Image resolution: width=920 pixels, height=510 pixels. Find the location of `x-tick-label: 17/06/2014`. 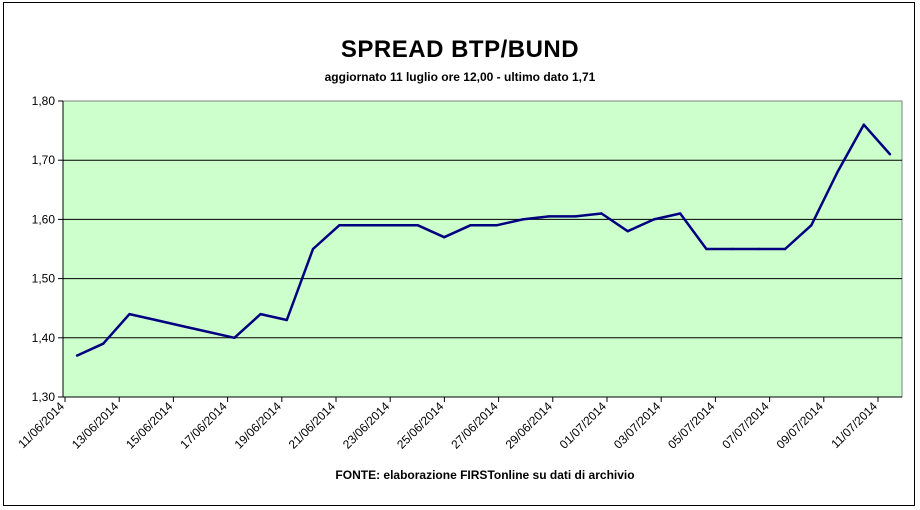

x-tick-label: 17/06/2014 is located at coordinates (203, 425).